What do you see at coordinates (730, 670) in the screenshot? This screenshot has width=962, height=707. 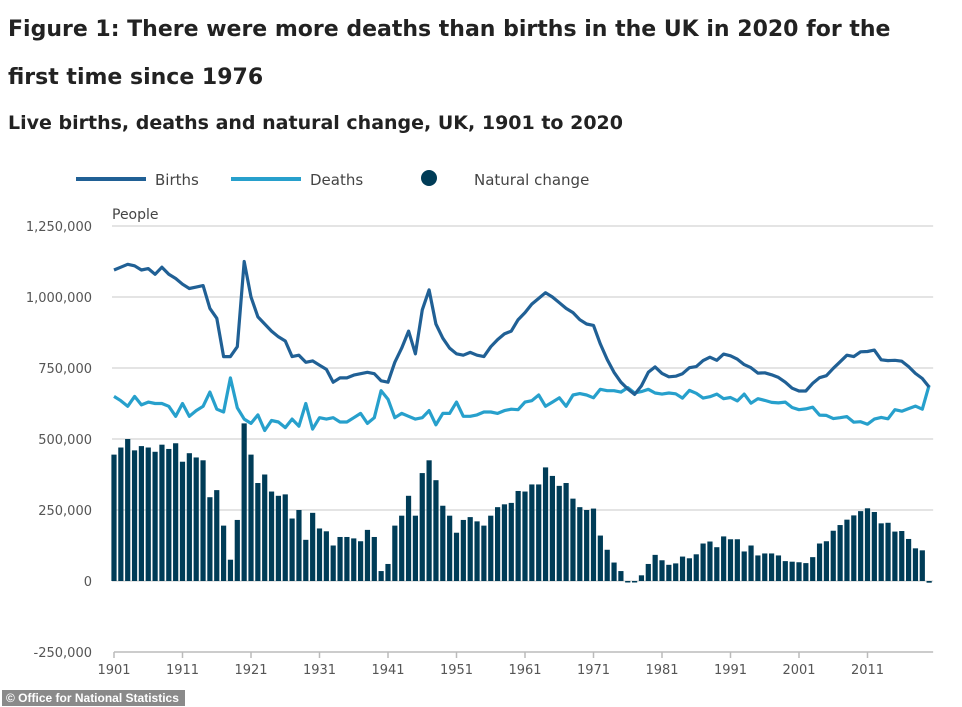 I see `x-tick-label: 1991` at bounding box center [730, 670].